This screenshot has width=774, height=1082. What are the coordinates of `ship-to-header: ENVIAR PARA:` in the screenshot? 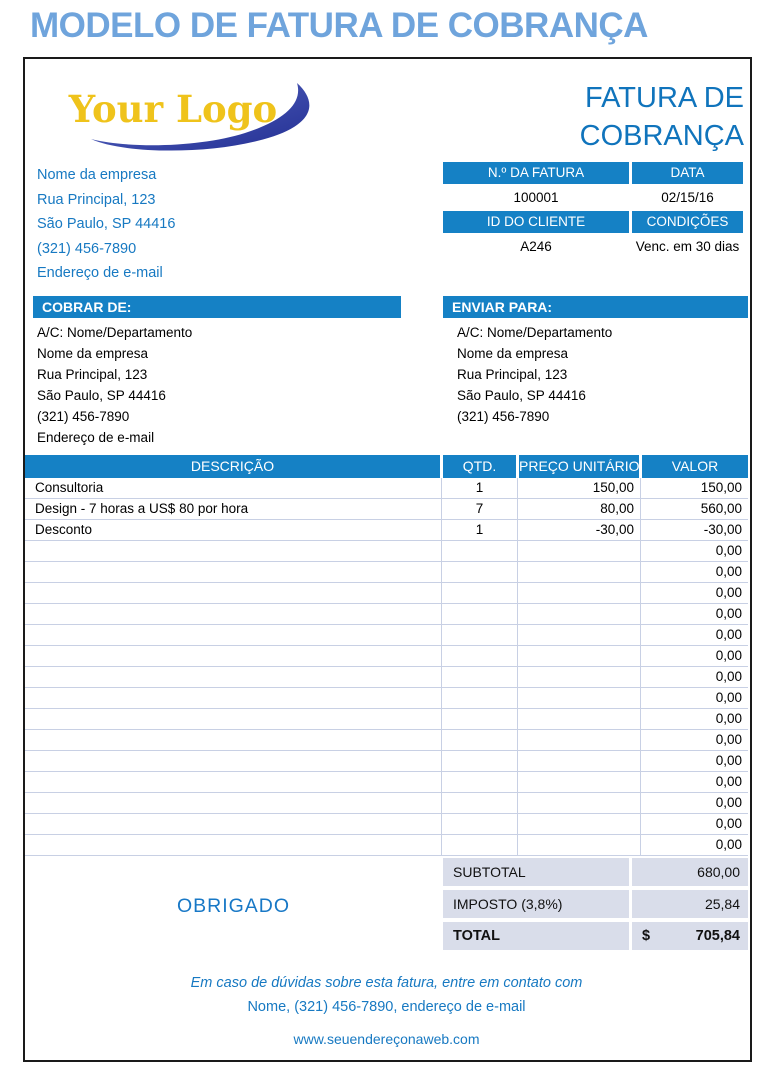 It's located at (595, 307).